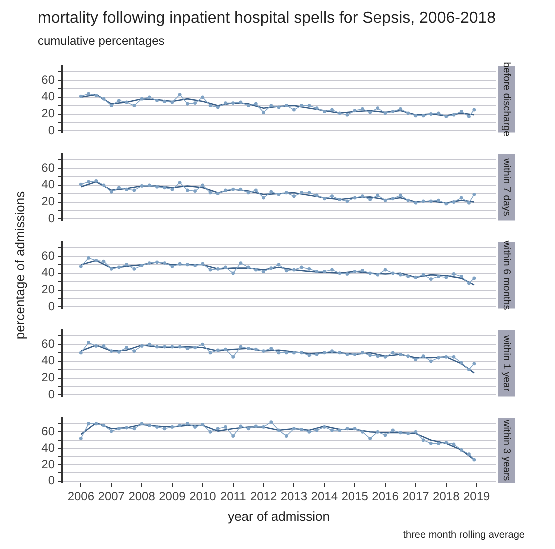  Describe the element at coordinates (233, 497) in the screenshot. I see `x-tick-label: 2011` at that location.